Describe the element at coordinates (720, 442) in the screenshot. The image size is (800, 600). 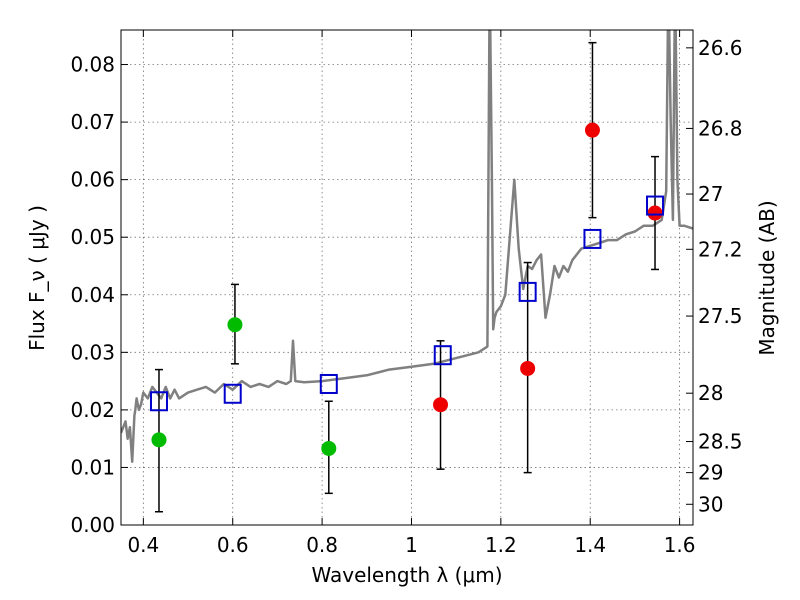
I see `y2-tick-label: 28.5` at that location.